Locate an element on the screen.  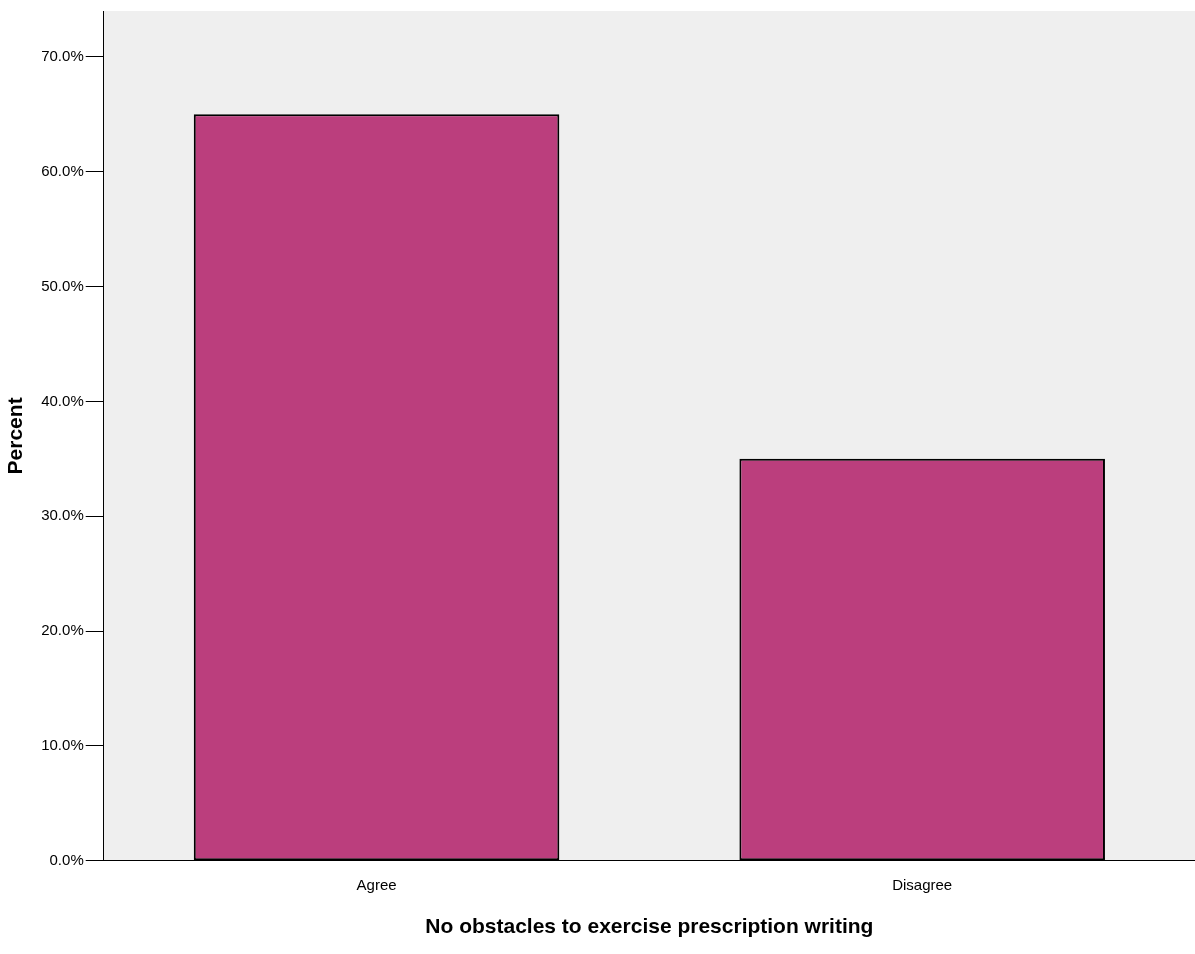
y-tick-label: 0.0% is located at coordinates (66, 859).